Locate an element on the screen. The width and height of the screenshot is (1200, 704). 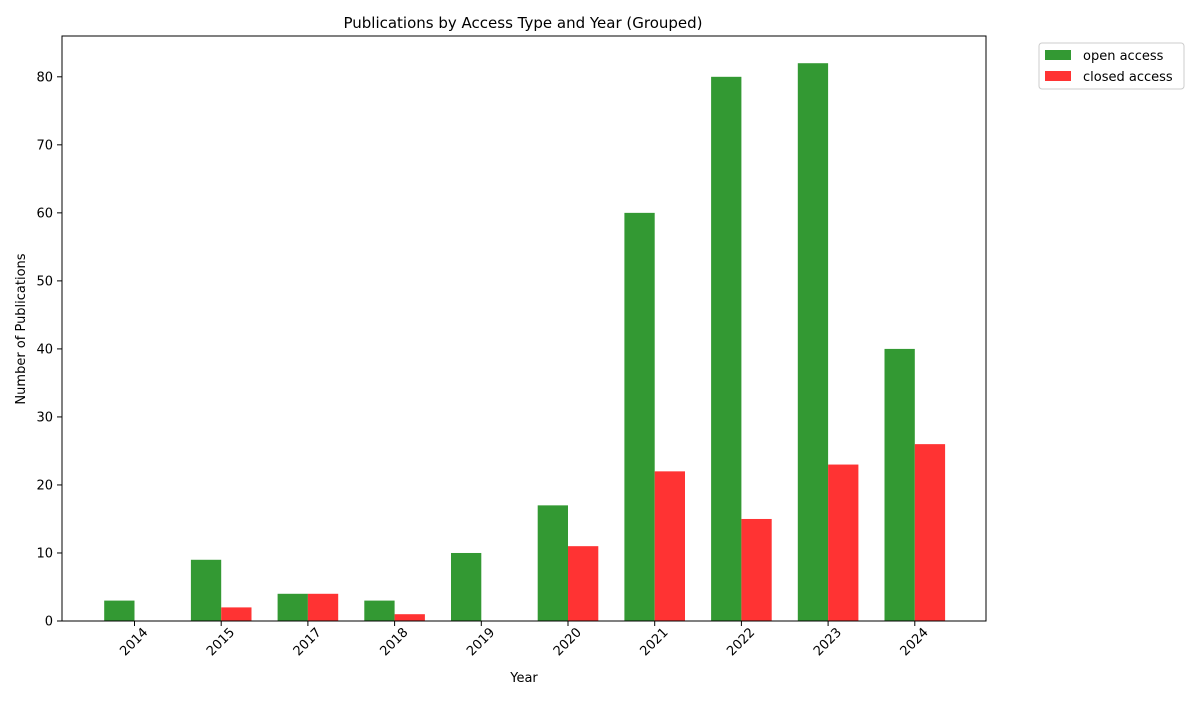
x-tick-label: 2022 is located at coordinates (741, 642).